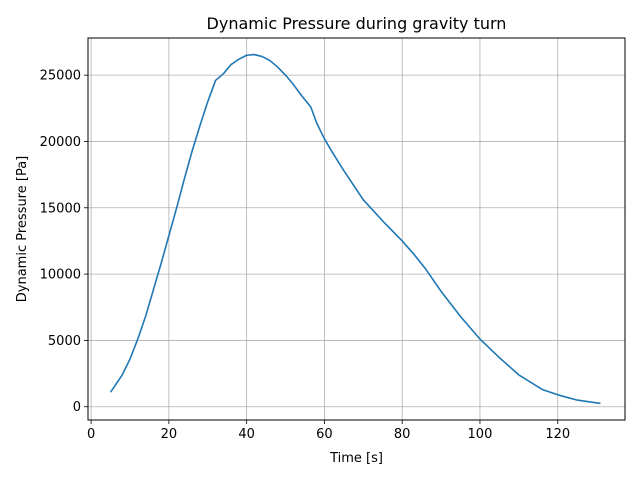 This screenshot has width=640, height=480. Describe the element at coordinates (357, 23) in the screenshot. I see `chart-title: Dynamic Pressure during gravity turn` at that location.